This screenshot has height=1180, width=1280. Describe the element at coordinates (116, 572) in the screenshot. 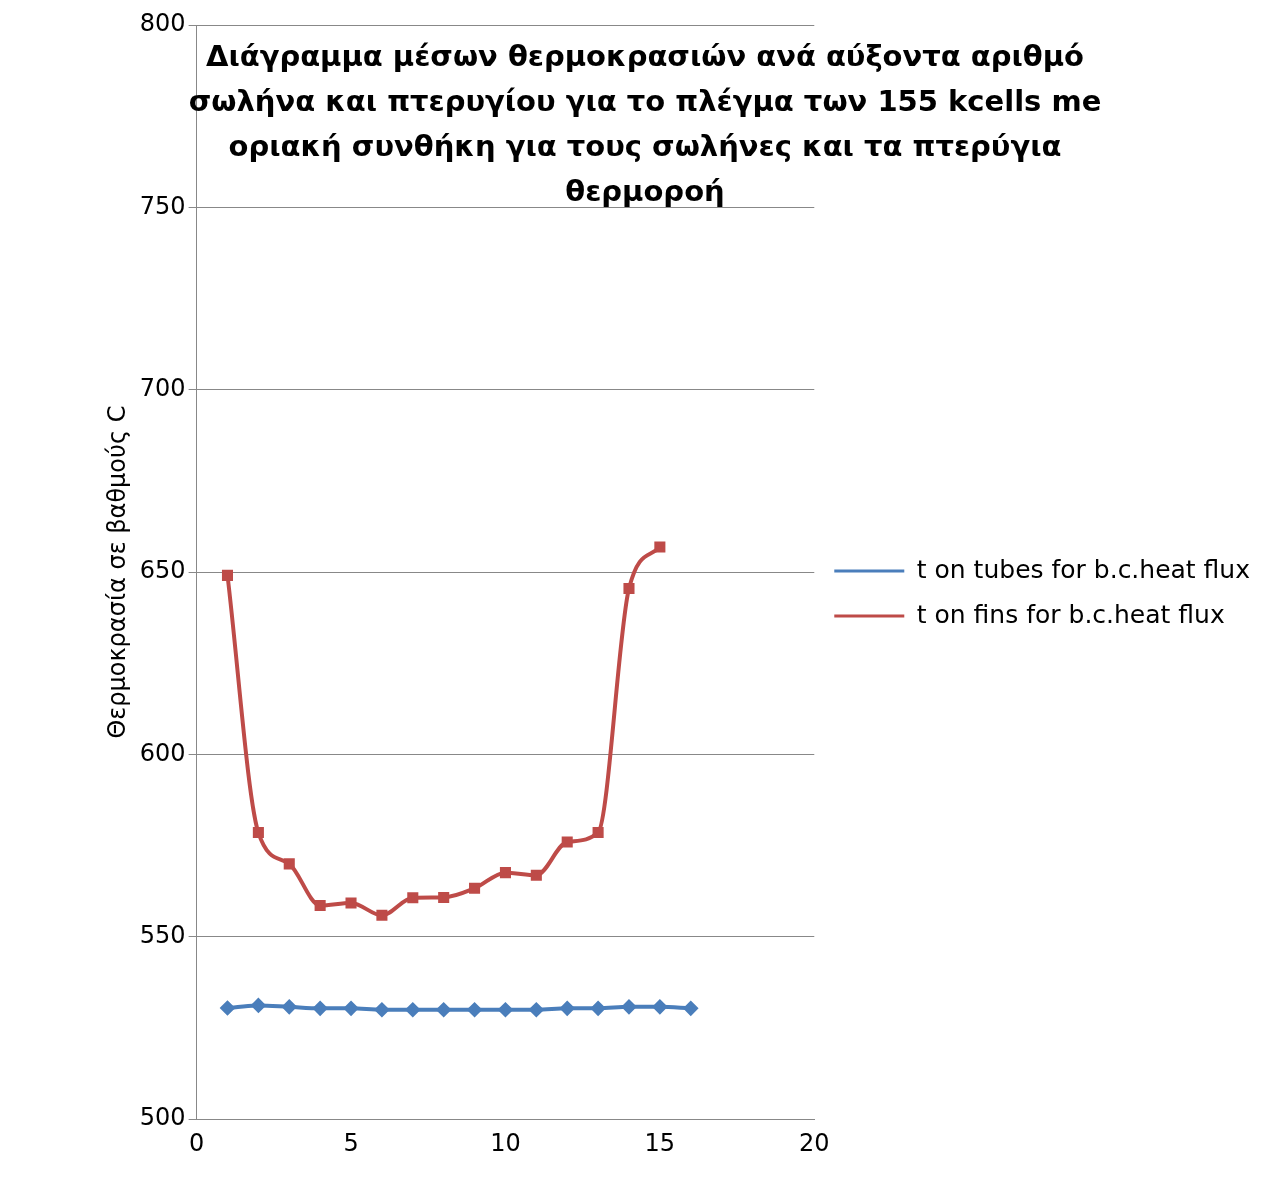

I see `y-axis-title: Θερμοκρασία σε βαθμούς C` at that location.